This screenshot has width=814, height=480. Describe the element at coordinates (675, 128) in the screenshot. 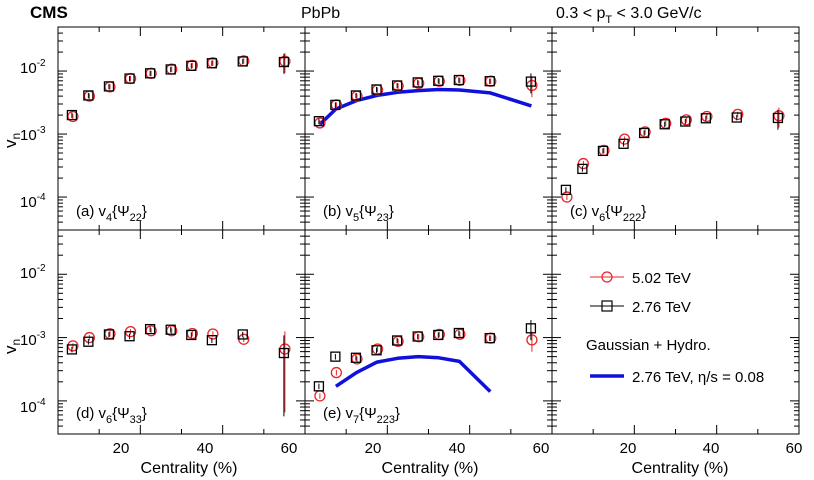

I see `panel-frame-c` at that location.